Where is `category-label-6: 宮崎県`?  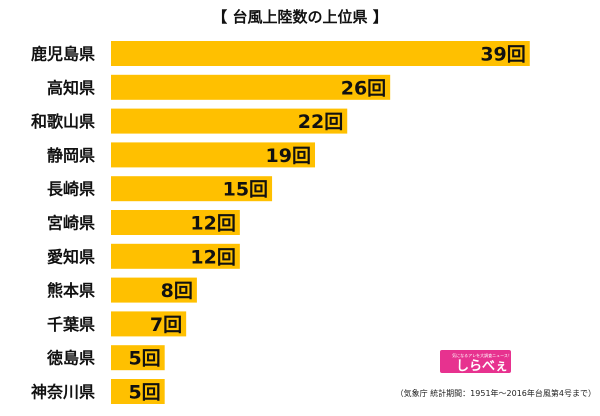
category-label-6: 宮崎県 is located at coordinates (71, 223).